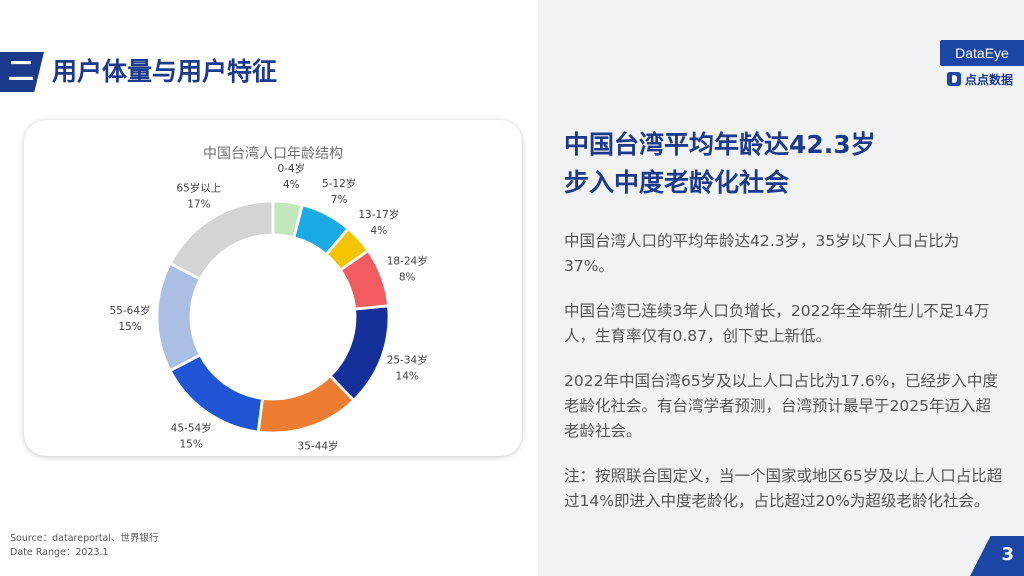 This screenshot has width=1024, height=576. Describe the element at coordinates (720, 144) in the screenshot. I see `headline-line-1: 中国台湾平均年龄达42.3岁` at that location.